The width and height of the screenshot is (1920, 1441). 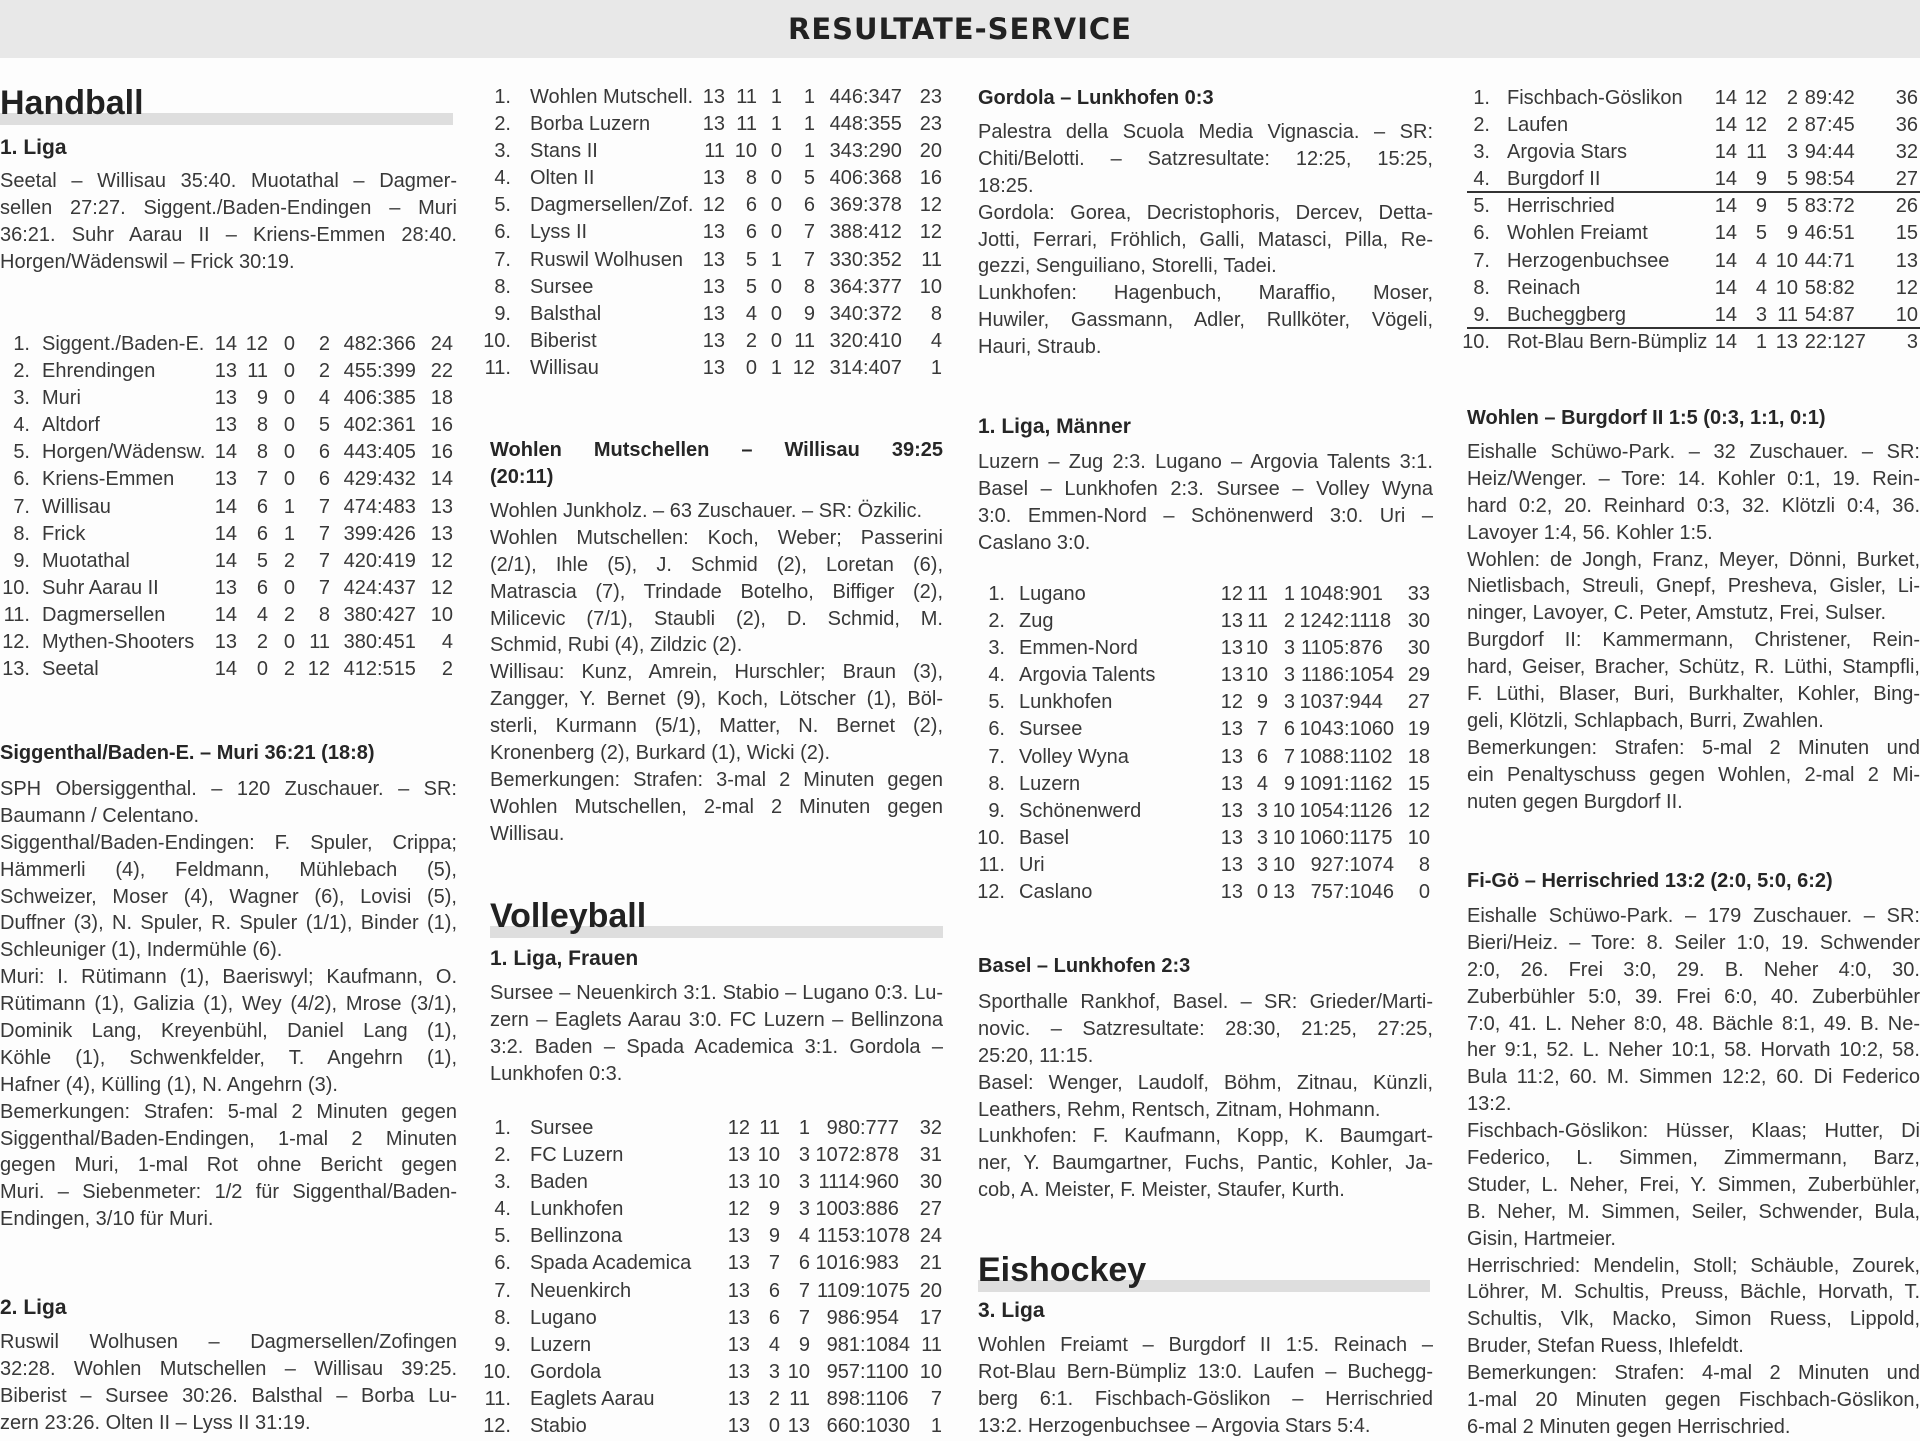 What do you see at coordinates (865, 340) in the screenshot?
I see `score-cell: 320:410` at bounding box center [865, 340].